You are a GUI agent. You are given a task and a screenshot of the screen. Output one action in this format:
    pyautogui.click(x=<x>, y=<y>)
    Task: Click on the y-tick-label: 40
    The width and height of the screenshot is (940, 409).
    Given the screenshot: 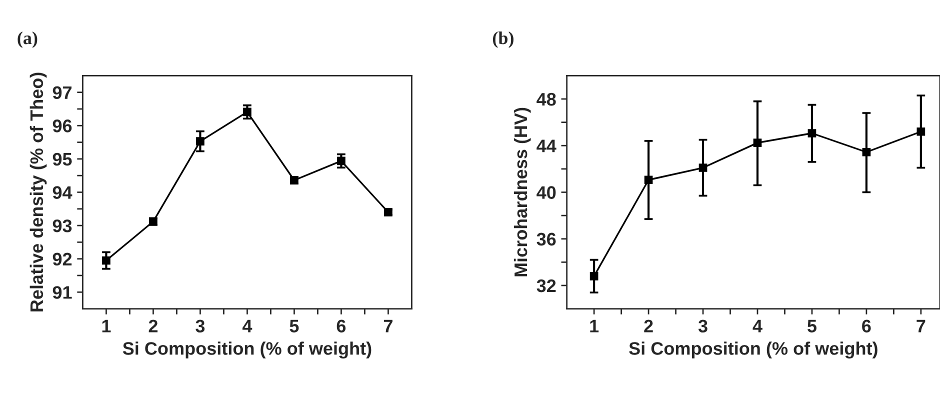 What is the action you would take?
    pyautogui.click(x=546, y=192)
    